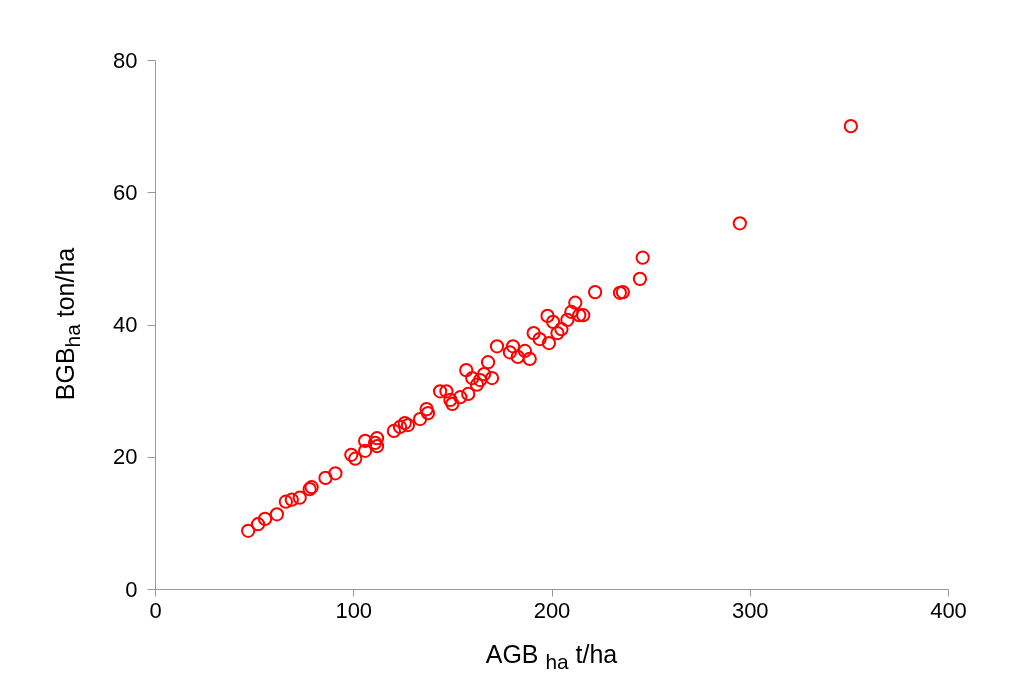  I want to click on x-tick-label: 200, so click(552, 610).